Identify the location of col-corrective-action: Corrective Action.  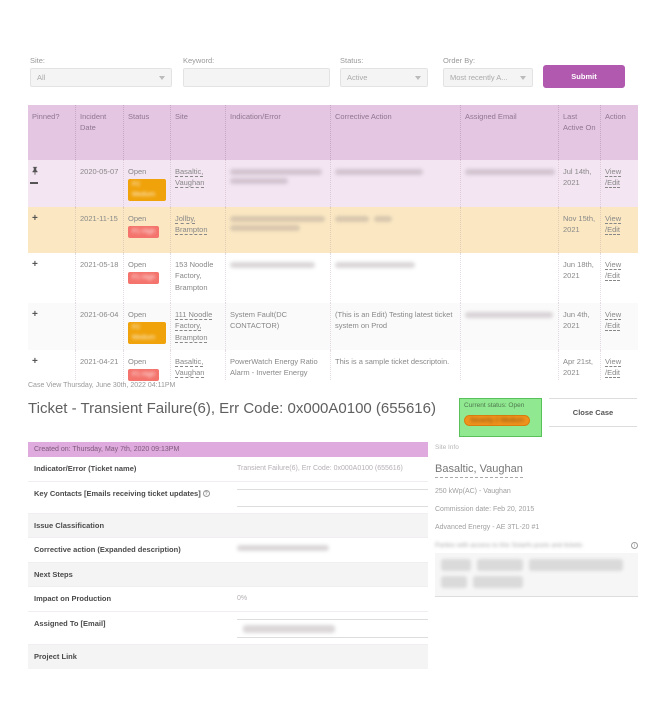
(395, 132).